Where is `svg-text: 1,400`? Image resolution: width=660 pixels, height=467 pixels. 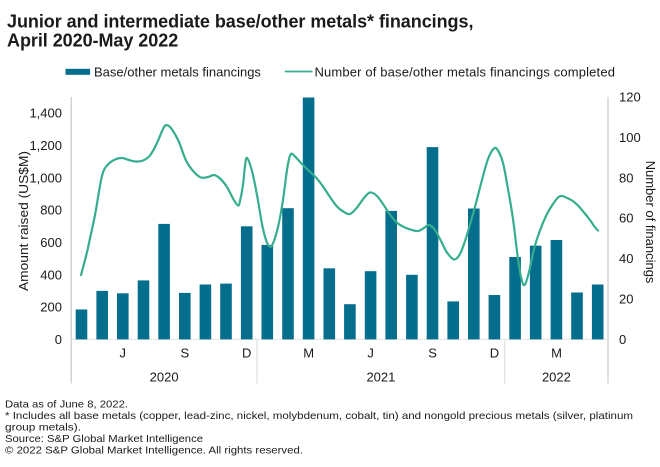
svg-text: 1,400 is located at coordinates (45, 113).